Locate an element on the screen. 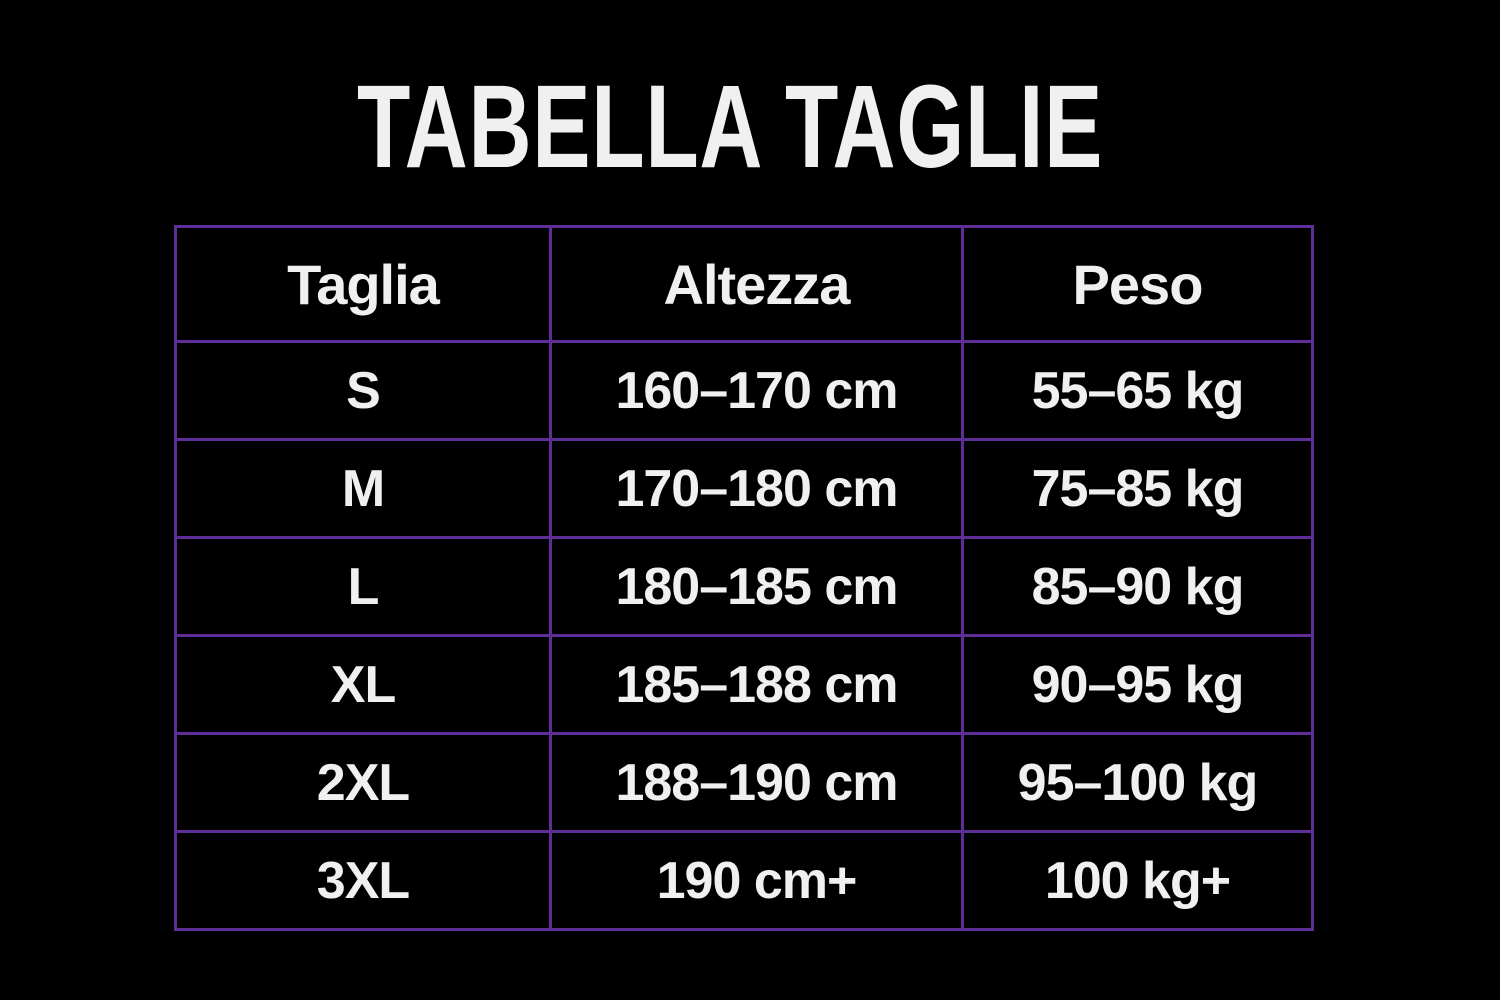  header-row: Taglia Altezza Peso is located at coordinates (744, 284).